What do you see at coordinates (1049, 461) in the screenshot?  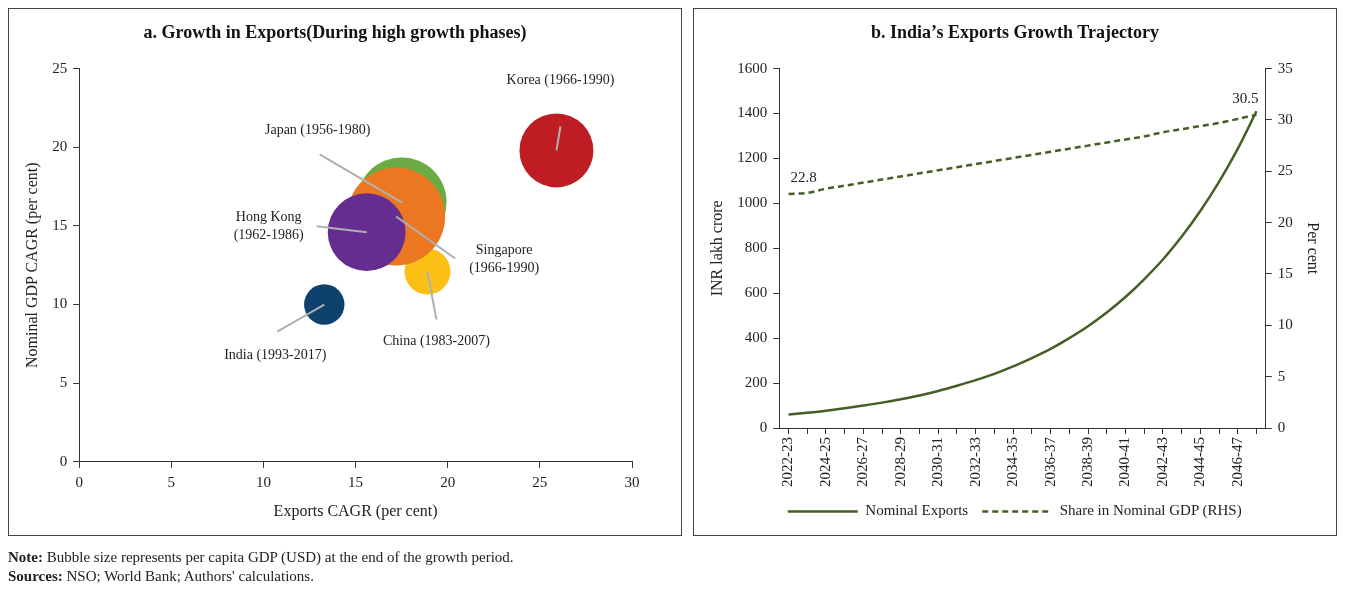 I see `x-tick-label: 2036-37` at bounding box center [1049, 461].